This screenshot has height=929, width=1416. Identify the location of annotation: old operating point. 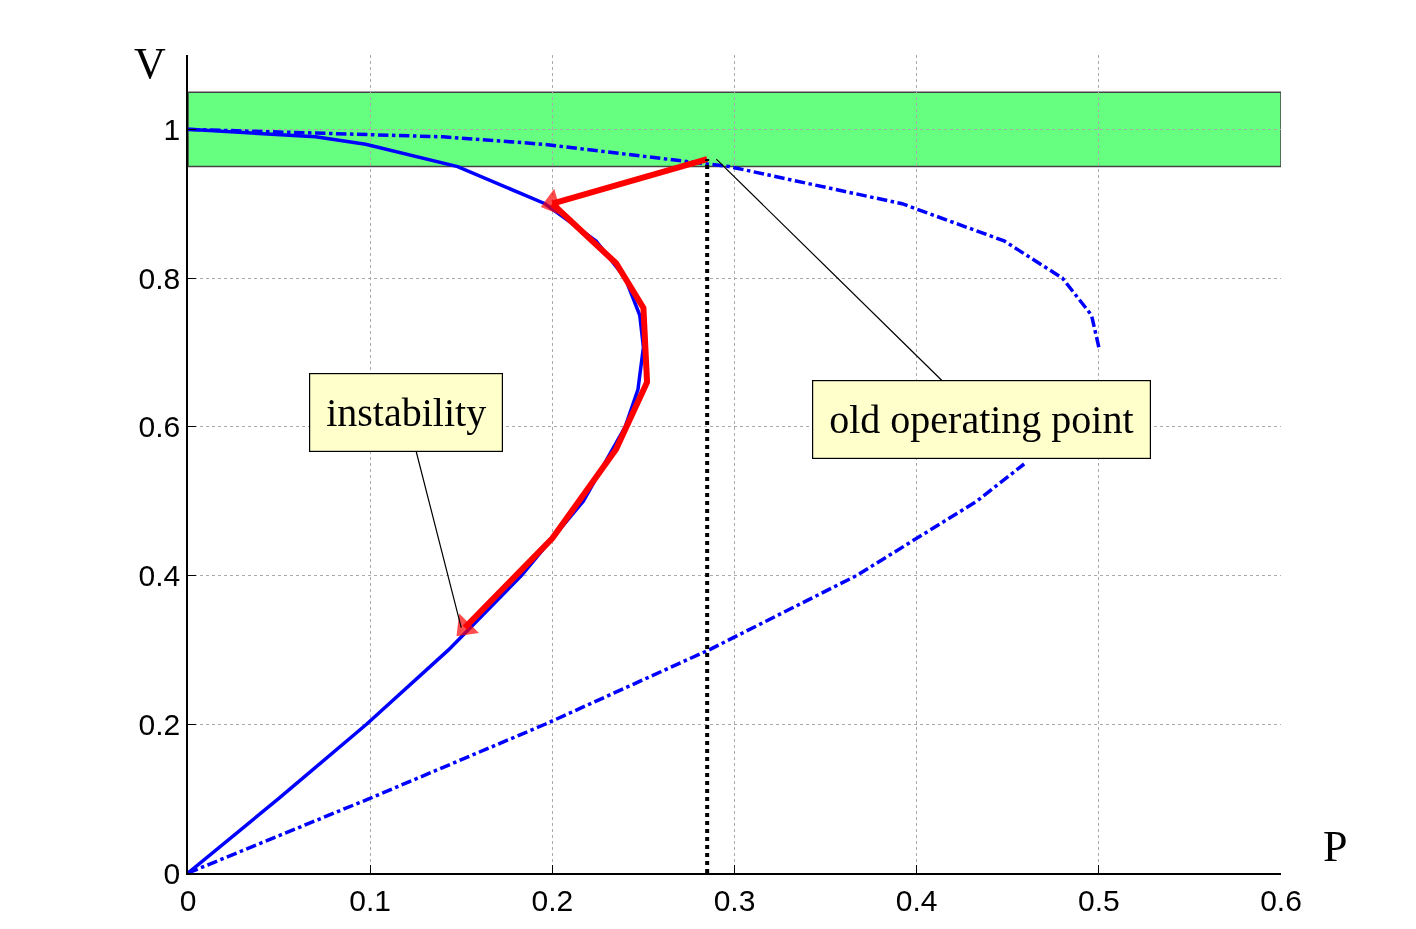
(981, 420).